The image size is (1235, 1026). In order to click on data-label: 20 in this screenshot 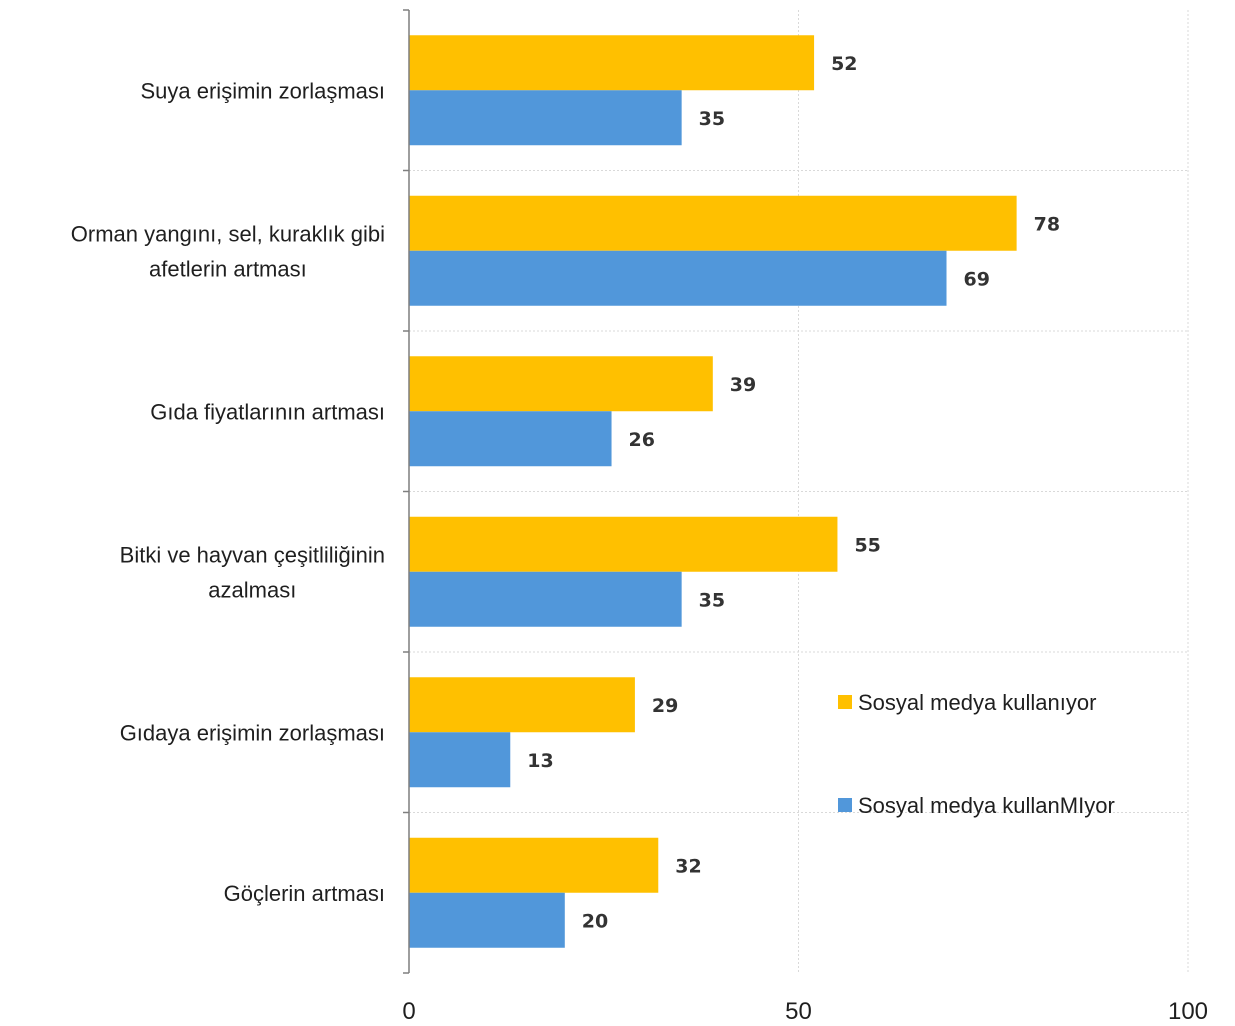, I will do `click(595, 921)`.